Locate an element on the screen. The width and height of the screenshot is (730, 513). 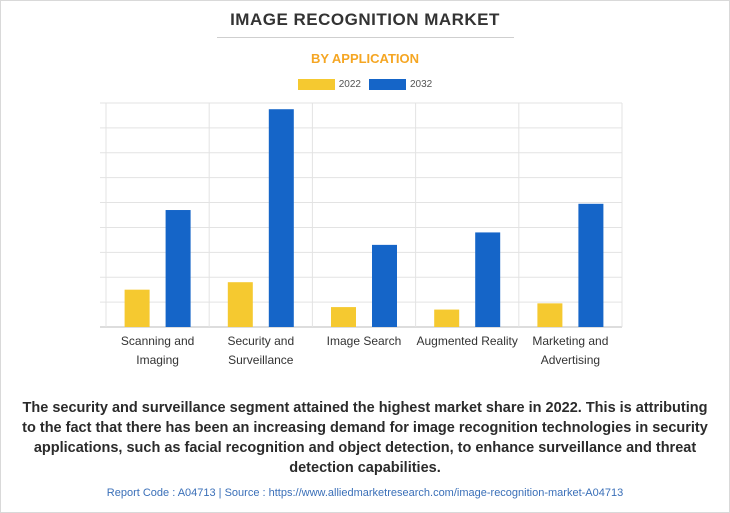
x-tick-label: Scanning and Imaging is located at coordinates (158, 351).